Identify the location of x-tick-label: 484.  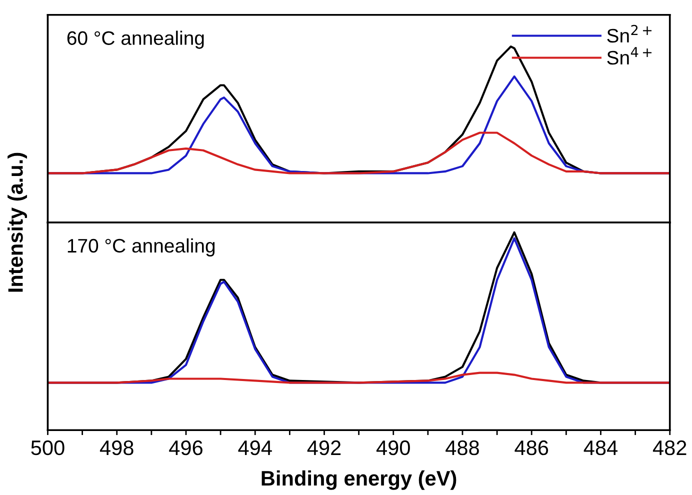
(601, 448).